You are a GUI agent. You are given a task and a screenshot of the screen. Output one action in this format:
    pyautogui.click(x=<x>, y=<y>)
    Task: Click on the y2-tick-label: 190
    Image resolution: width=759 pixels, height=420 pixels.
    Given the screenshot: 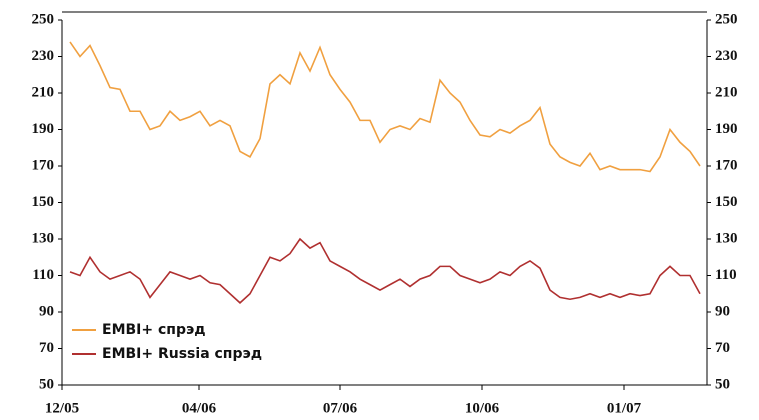 What is the action you would take?
    pyautogui.click(x=726, y=129)
    